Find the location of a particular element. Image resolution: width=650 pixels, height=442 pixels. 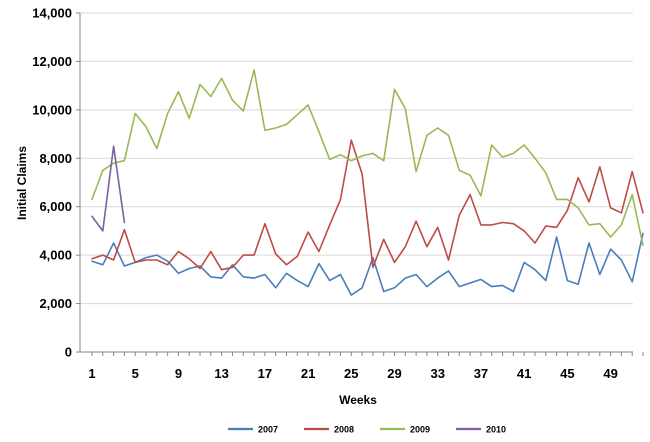

y-tick-label: 14,000 is located at coordinates (52, 13).